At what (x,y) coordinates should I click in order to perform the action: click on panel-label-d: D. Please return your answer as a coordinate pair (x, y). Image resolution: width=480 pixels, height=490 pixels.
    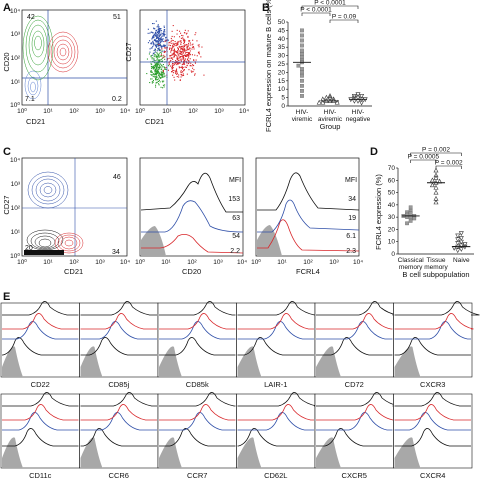
    Looking at the image, I should click on (374, 152).